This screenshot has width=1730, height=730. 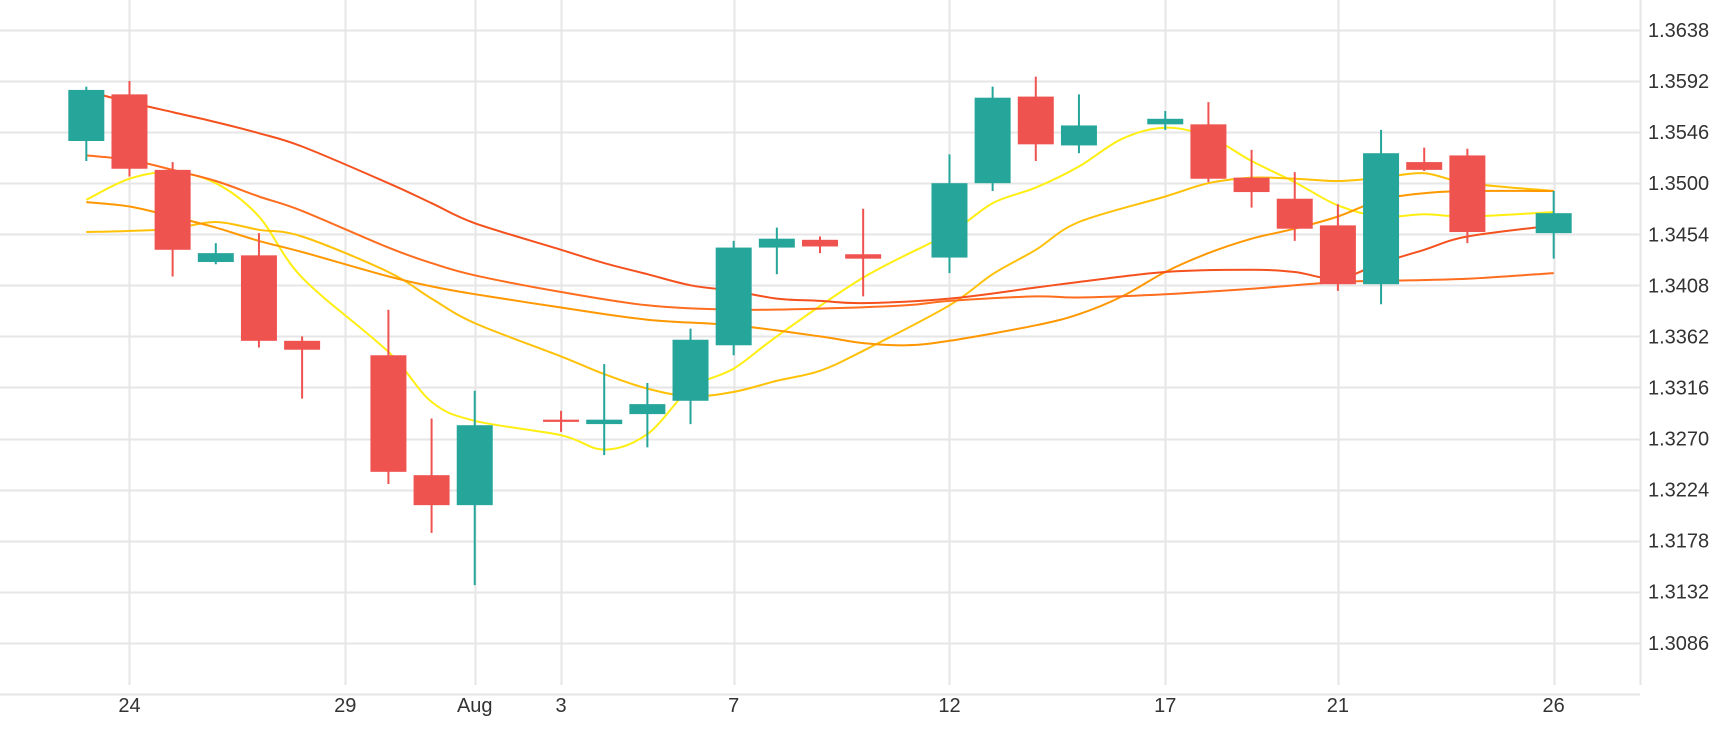 What do you see at coordinates (1678, 31) in the screenshot?
I see `y-tick-label: 1.3638` at bounding box center [1678, 31].